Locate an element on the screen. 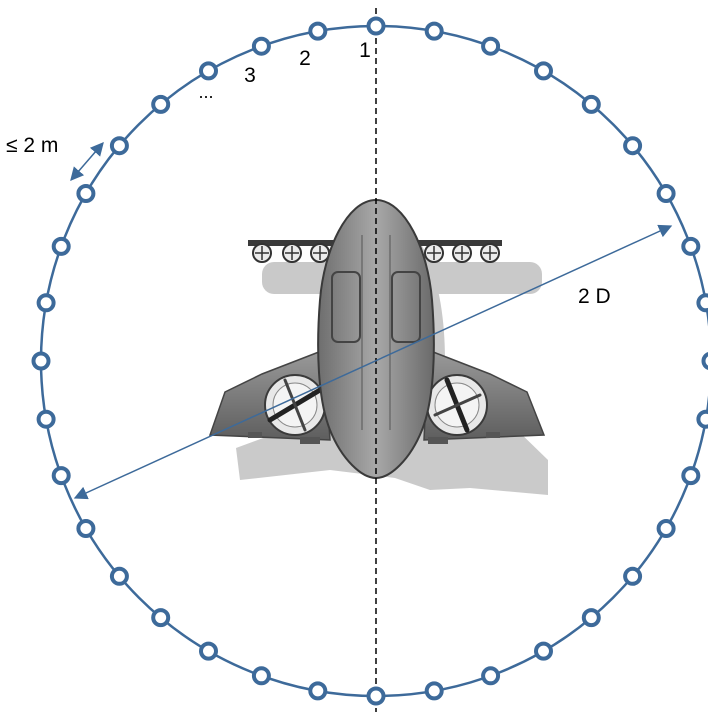  mic-label-2: 2 is located at coordinates (305, 58).